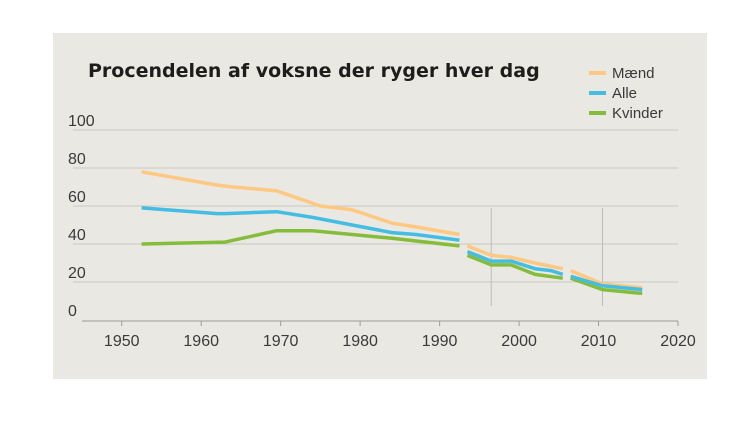 This screenshot has height=423, width=750. Describe the element at coordinates (633, 73) in the screenshot. I see `legend-label: Mænd` at that location.